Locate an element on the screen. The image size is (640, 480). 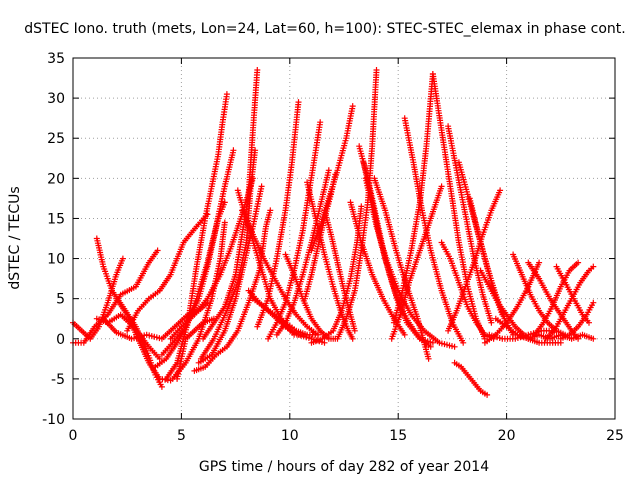
x-tick-label: 25 is located at coordinates (615, 436).